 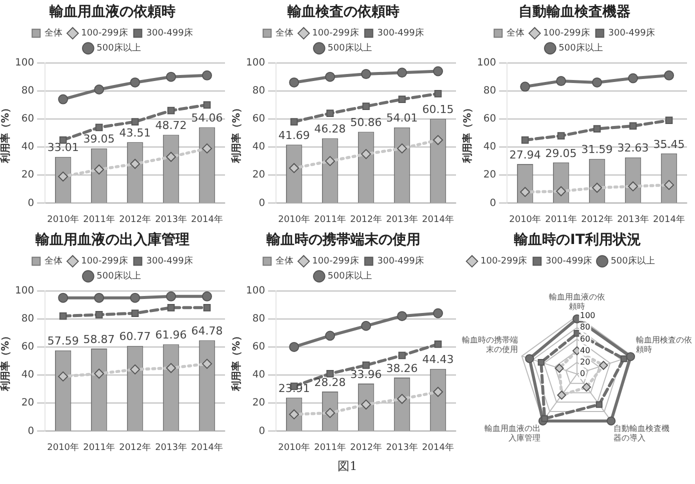 What do you see at coordinates (112, 239) in the screenshot?
I see `chart-title: 輸血用血液の出入庫管理` at bounding box center [112, 239].